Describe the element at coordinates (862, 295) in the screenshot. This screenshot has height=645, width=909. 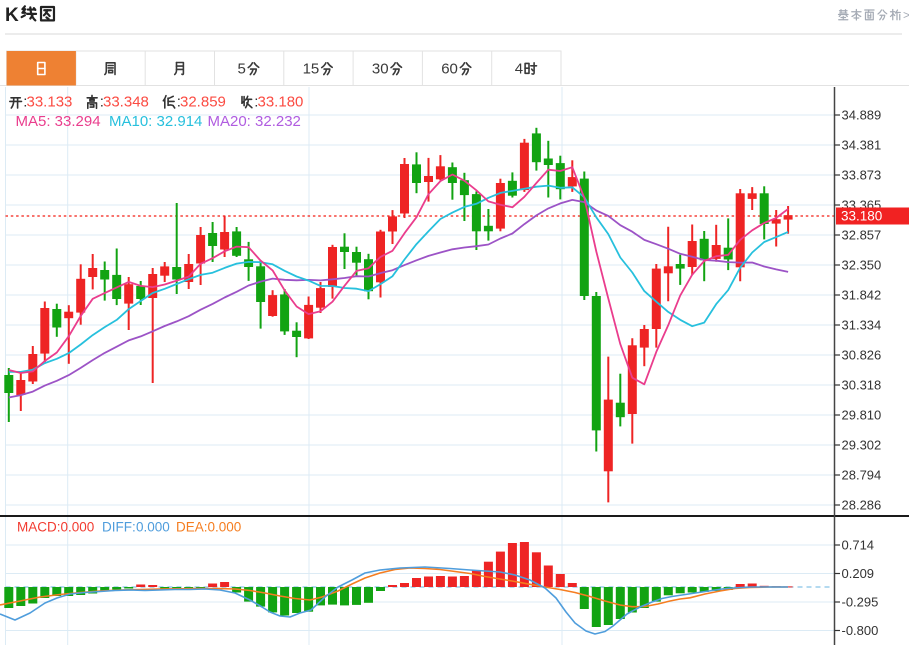
I see `svg-text: 31.842` at that location.